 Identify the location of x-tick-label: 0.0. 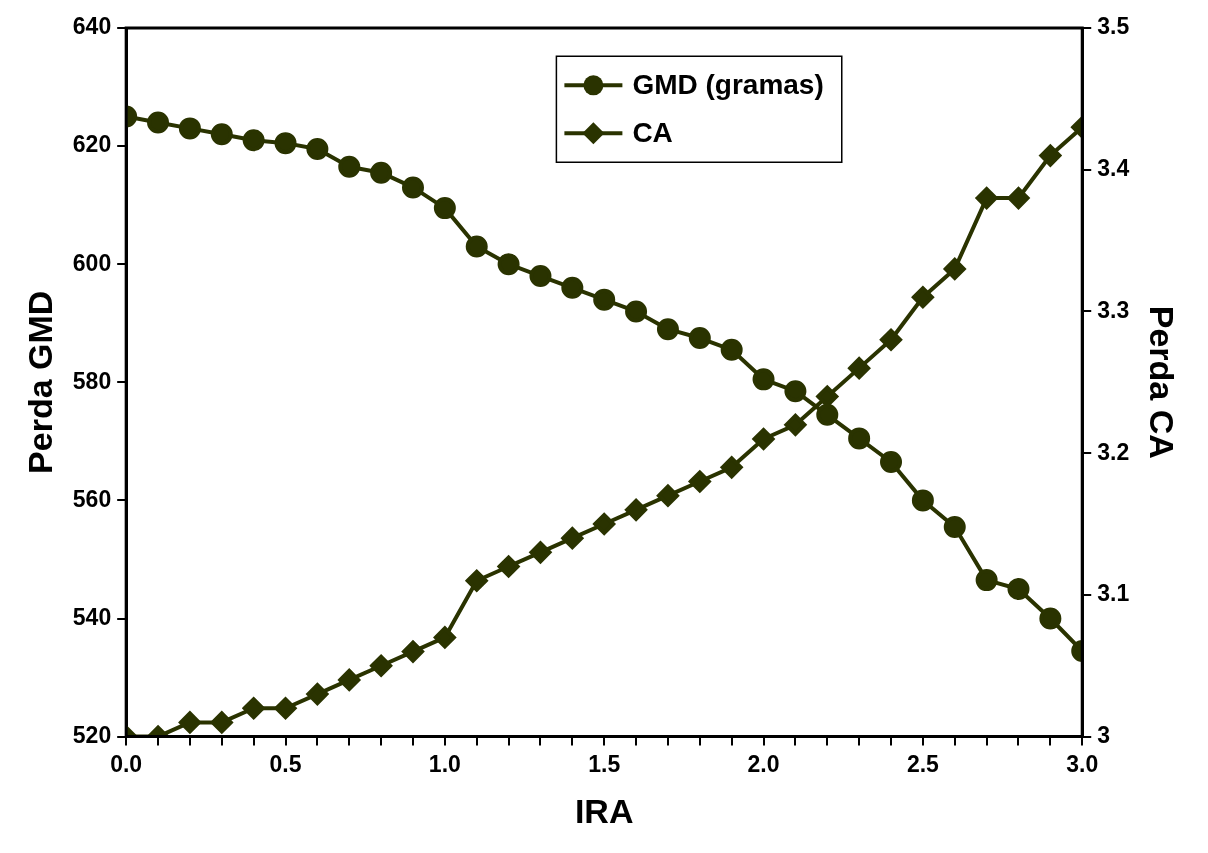
(126, 763).